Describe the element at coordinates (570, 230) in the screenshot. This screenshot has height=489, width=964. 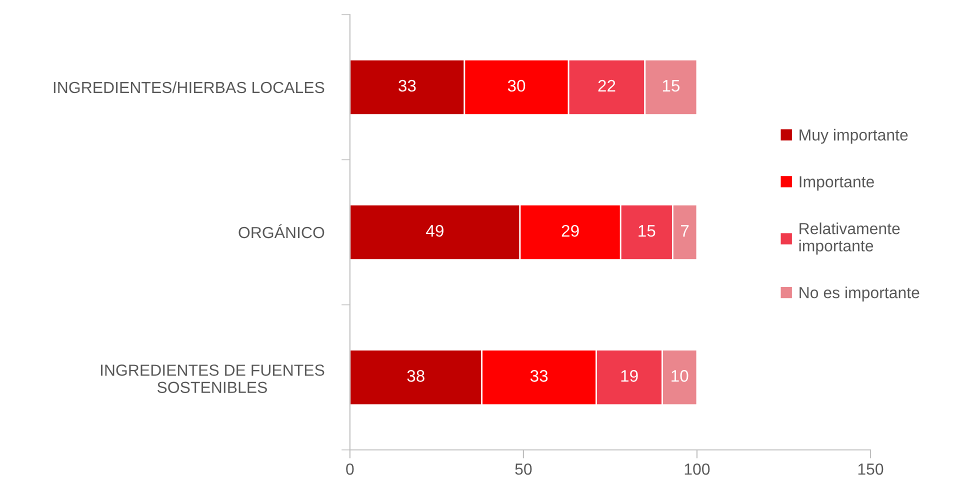
I see `data-label: 29` at that location.